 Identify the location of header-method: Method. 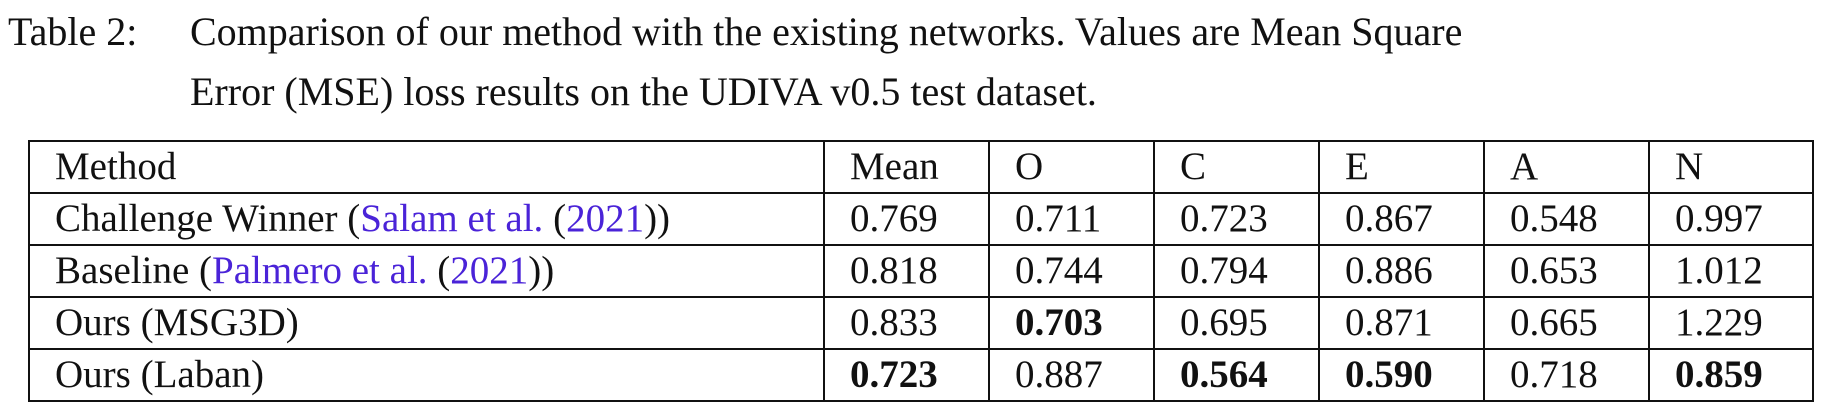
(426, 167).